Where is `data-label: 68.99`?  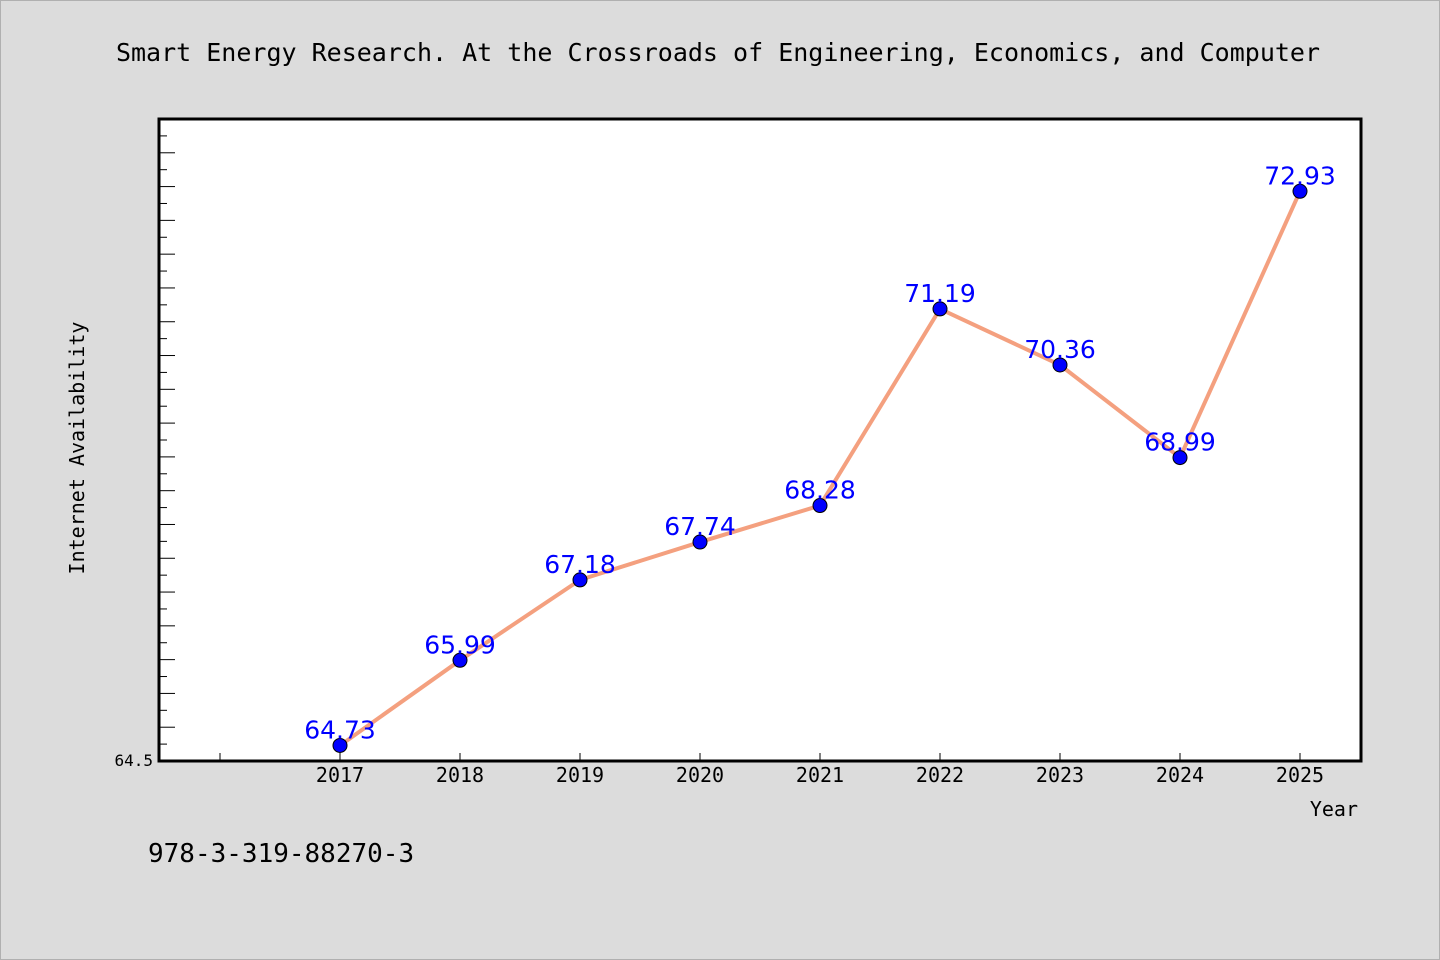 data-label: 68.99 is located at coordinates (1180, 442).